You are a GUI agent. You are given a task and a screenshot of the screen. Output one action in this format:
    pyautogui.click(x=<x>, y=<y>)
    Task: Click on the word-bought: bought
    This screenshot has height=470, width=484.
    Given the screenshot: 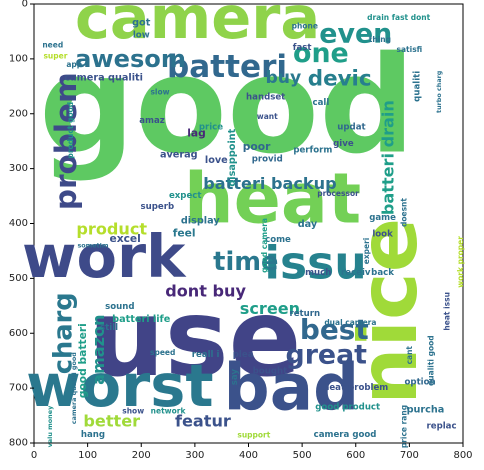 What is the action you would take?
    pyautogui.click(x=270, y=372)
    